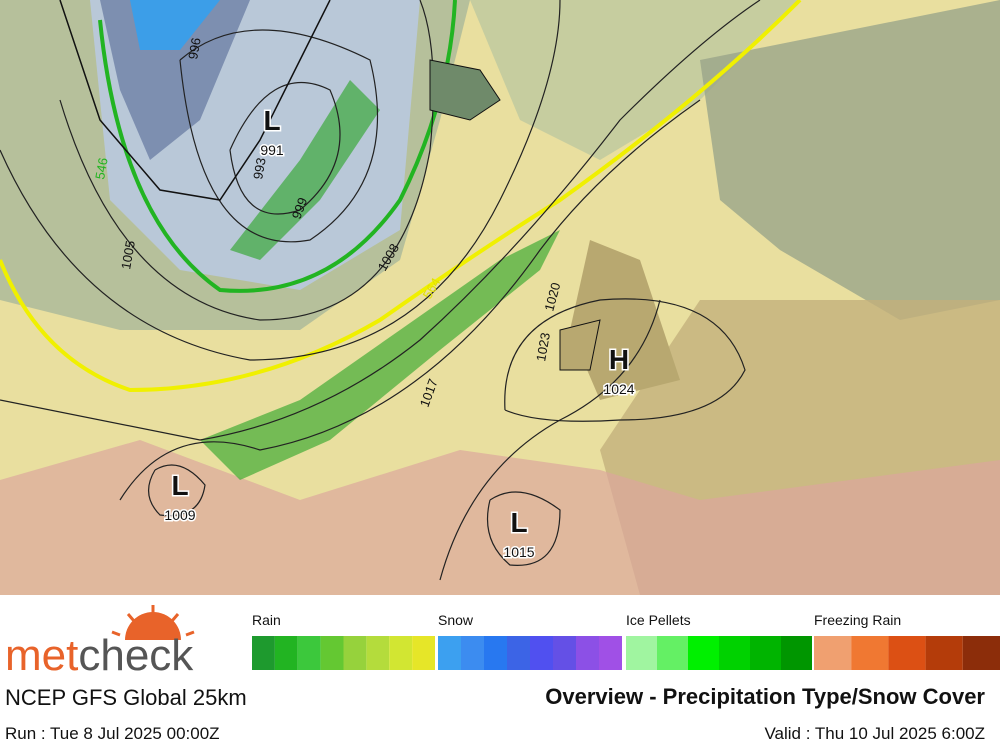 The image size is (1000, 754). I want to click on scandinavia, so click(850, 160).